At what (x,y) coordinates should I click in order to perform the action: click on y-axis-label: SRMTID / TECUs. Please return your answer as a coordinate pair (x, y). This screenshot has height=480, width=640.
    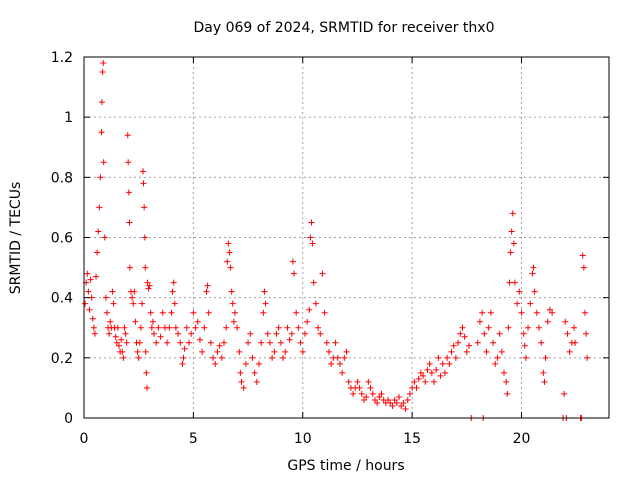
    Looking at the image, I should click on (16, 238).